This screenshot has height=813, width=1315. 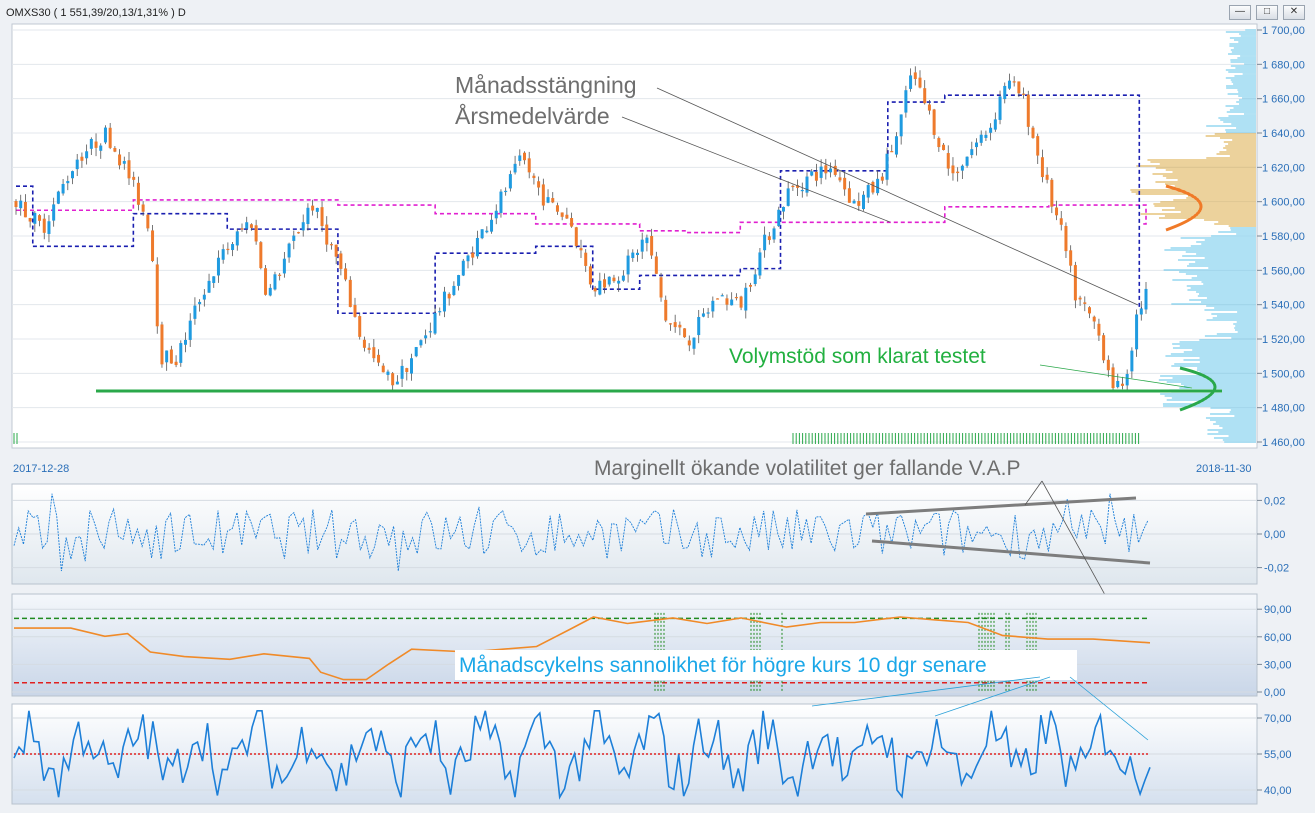 What do you see at coordinates (1278, 755) in the screenshot?
I see `oscillator-tick-label: 55,00` at bounding box center [1278, 755].